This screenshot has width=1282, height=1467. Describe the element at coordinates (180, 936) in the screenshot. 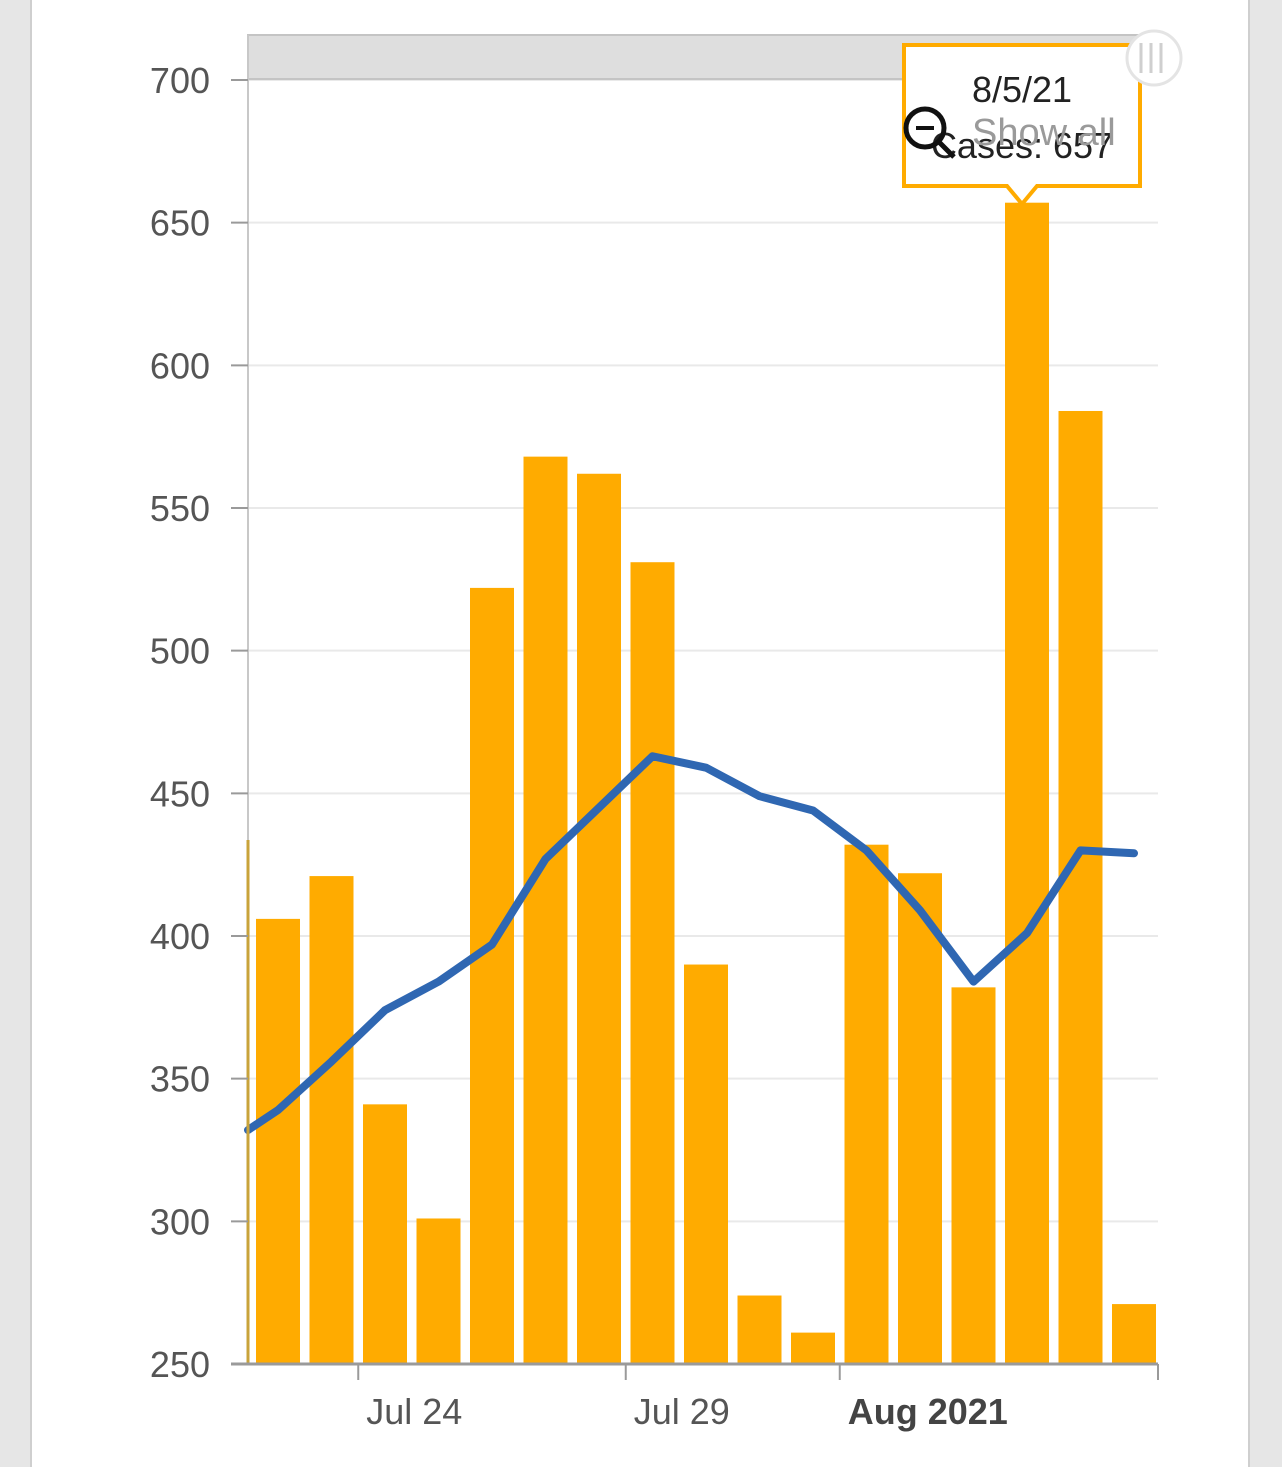

I see `y-tick-label: 400` at that location.